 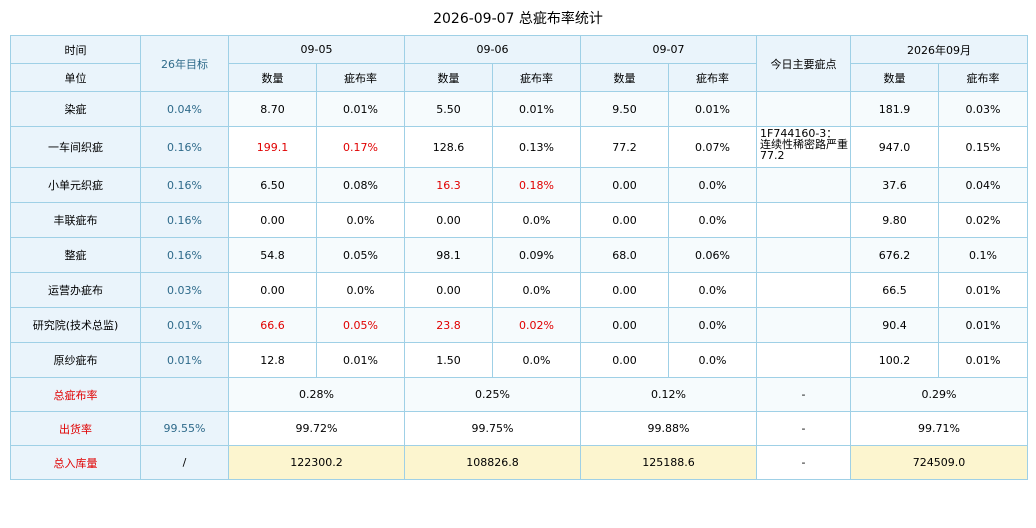 What do you see at coordinates (803, 147) in the screenshot?
I see `main-defect-cell: 1F744160-3：连续性稀密路严重77.2` at bounding box center [803, 147].